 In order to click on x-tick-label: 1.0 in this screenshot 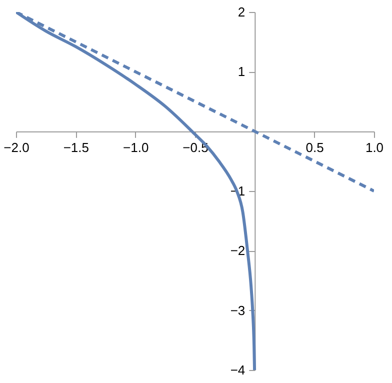, I will do `click(374, 147)`.